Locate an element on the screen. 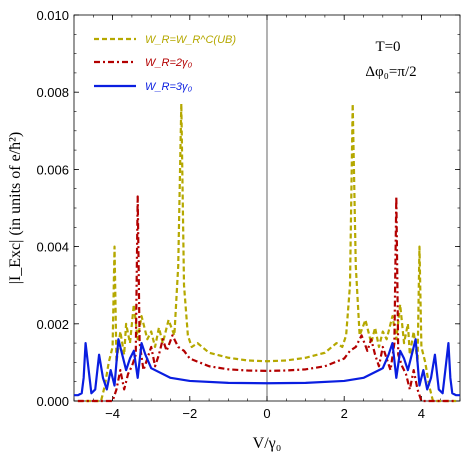 The height and width of the screenshot is (461, 461). y-tick-label: 0.008 is located at coordinates (52, 92).